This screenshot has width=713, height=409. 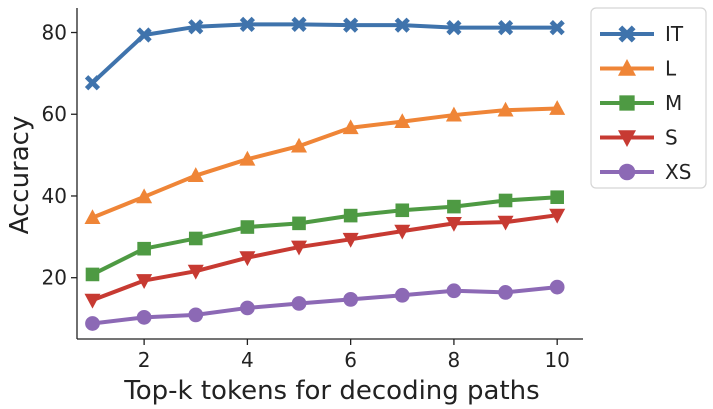 What do you see at coordinates (331, 391) in the screenshot?
I see `x-axis-title: Top-k tokens for decoding paths` at bounding box center [331, 391].